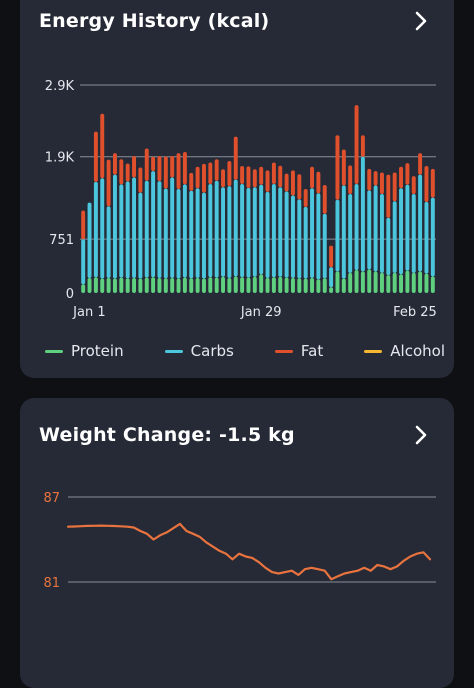  I want to click on y-tick-label: 751, so click(61, 240).